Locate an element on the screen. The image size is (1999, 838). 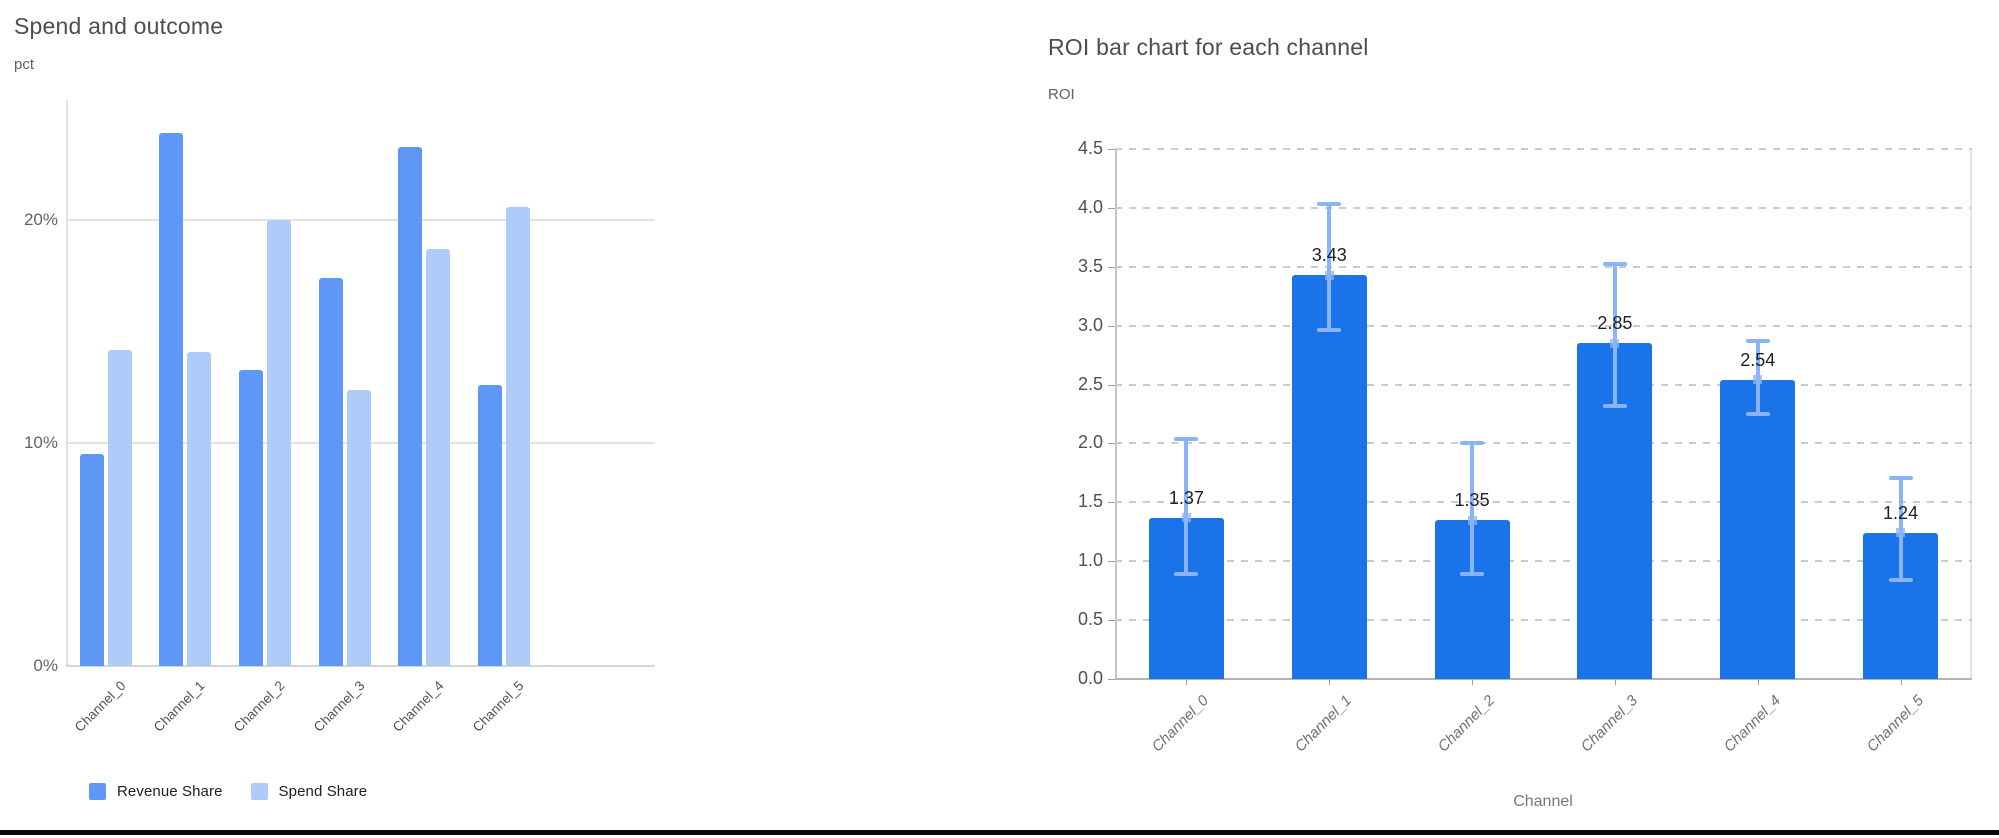
y-tick-label: 4.0 is located at coordinates (1090, 206).